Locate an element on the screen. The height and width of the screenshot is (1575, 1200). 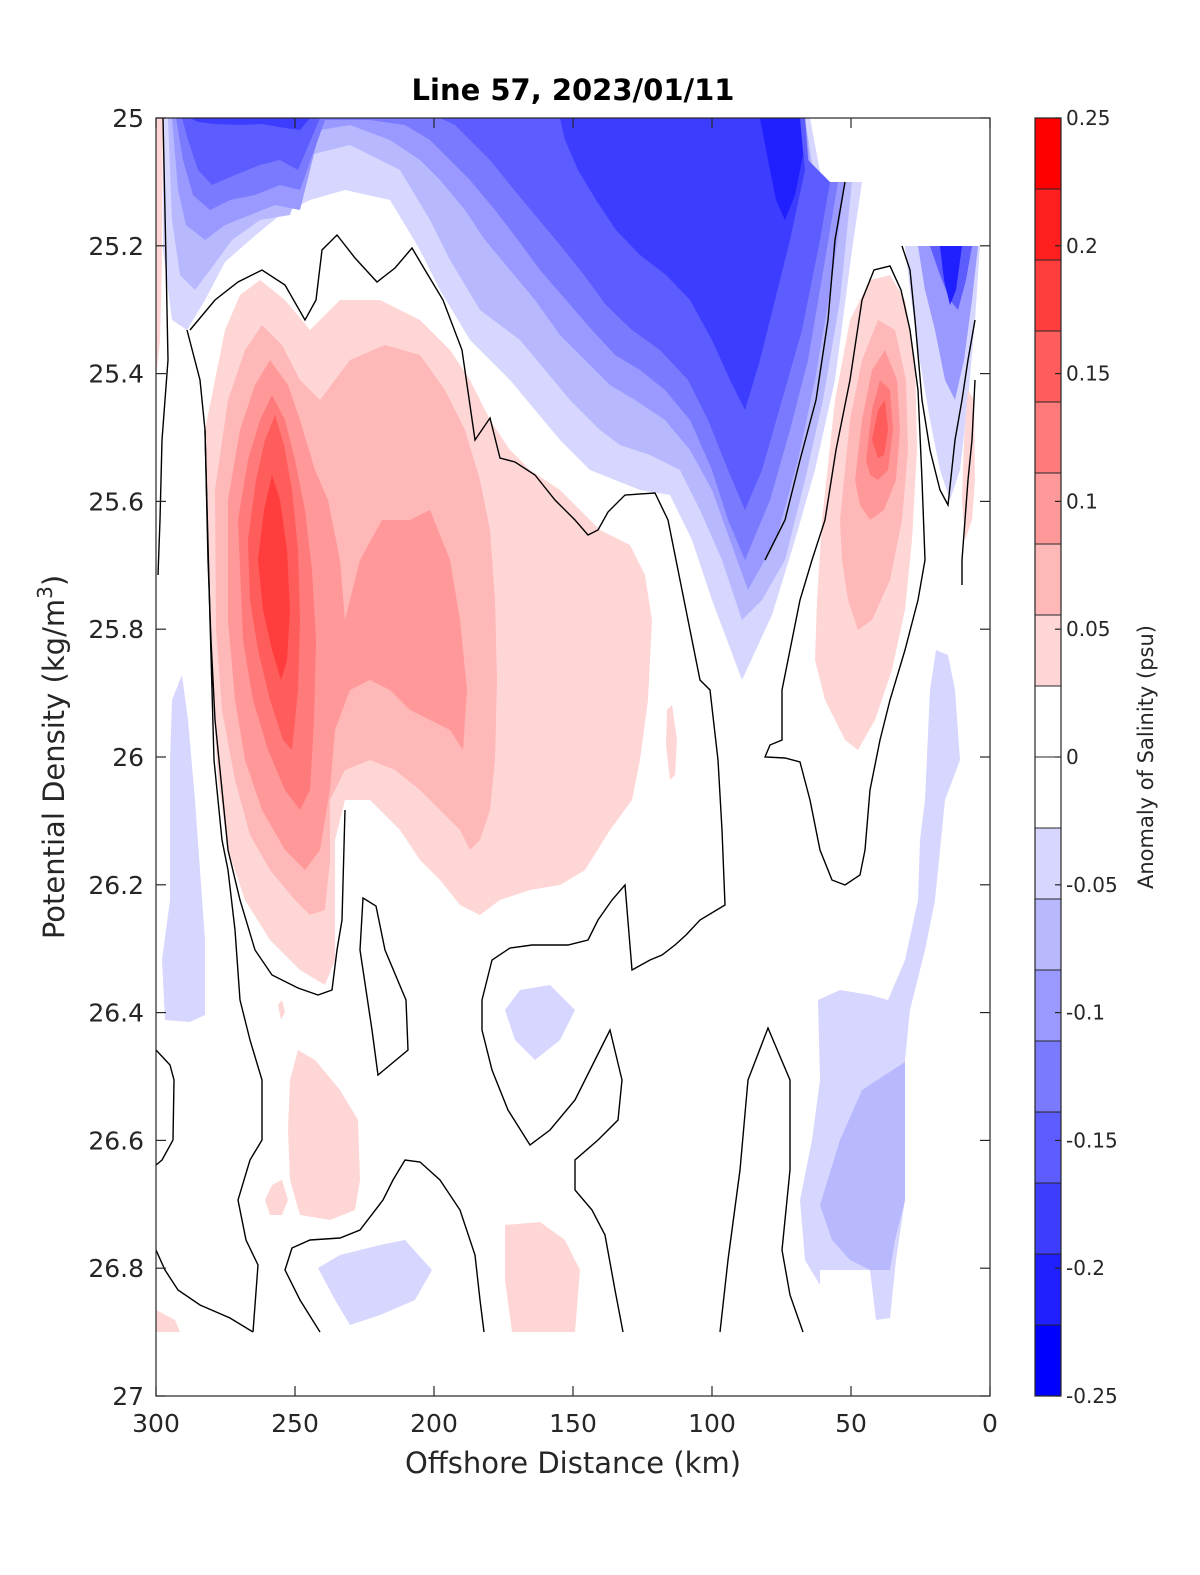
y-tick-label: 25.8 is located at coordinates (116, 629).